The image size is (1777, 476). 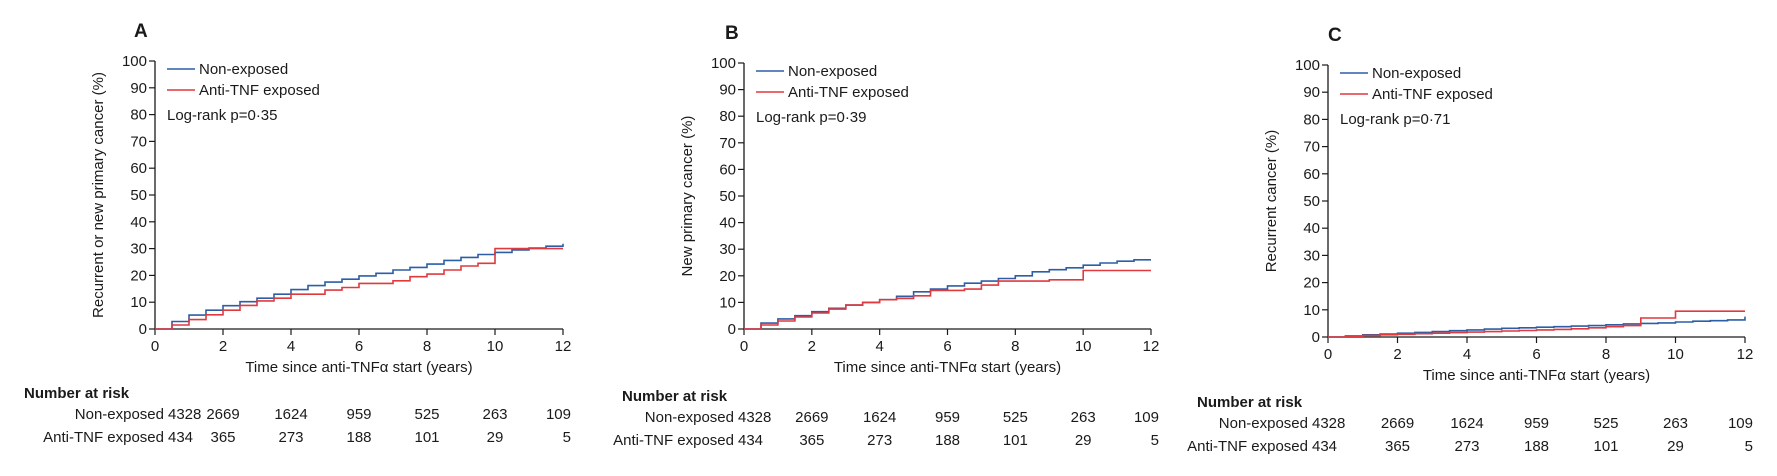 I want to click on panel-a-risk-value: 263, so click(x=494, y=414).